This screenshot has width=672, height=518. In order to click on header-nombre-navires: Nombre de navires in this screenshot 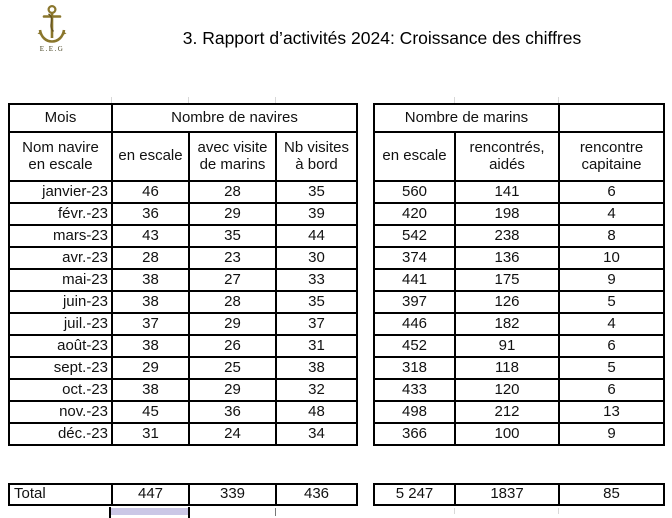, I will do `click(234, 118)`.